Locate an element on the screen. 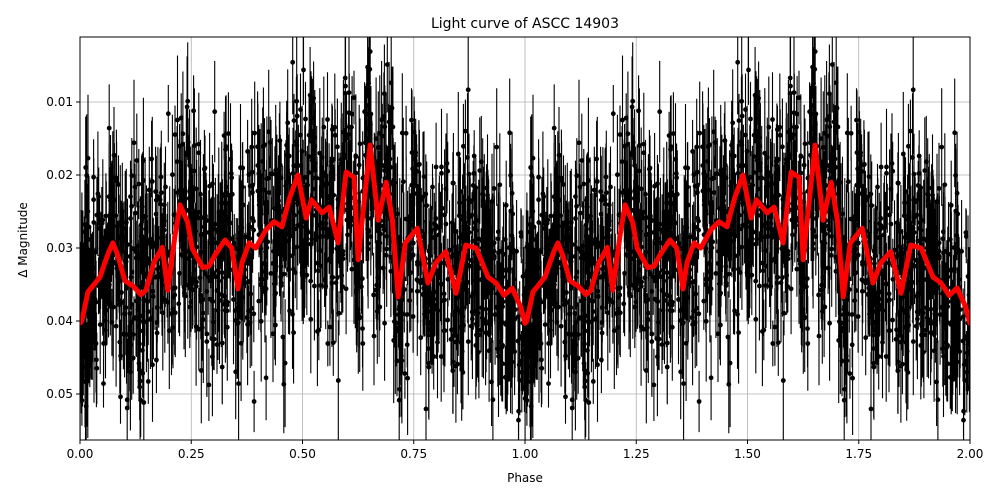  y-tick-label: 0.05 is located at coordinates (59, 394).